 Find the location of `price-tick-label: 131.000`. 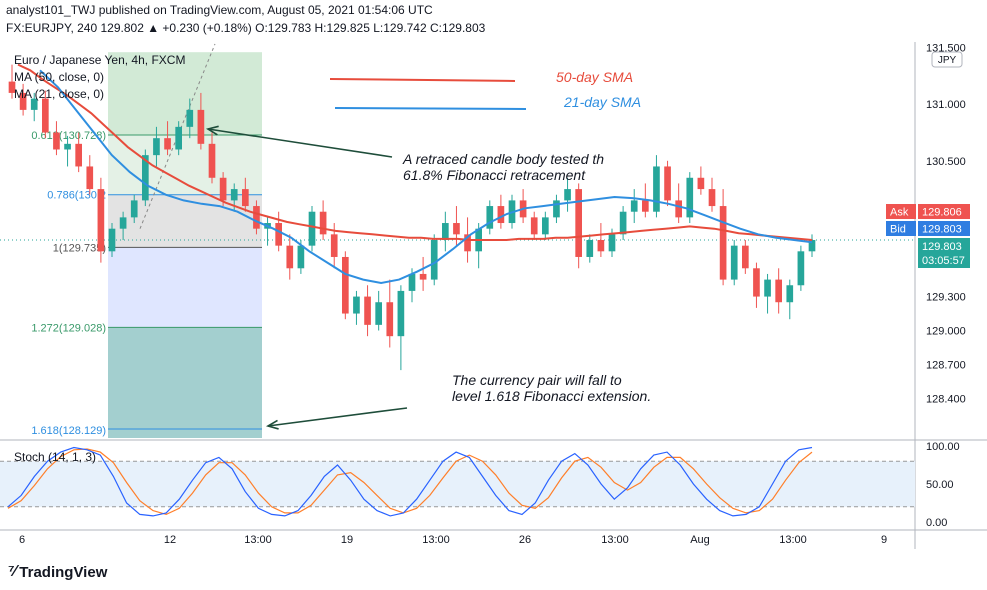

price-tick-label: 131.000 is located at coordinates (946, 105).